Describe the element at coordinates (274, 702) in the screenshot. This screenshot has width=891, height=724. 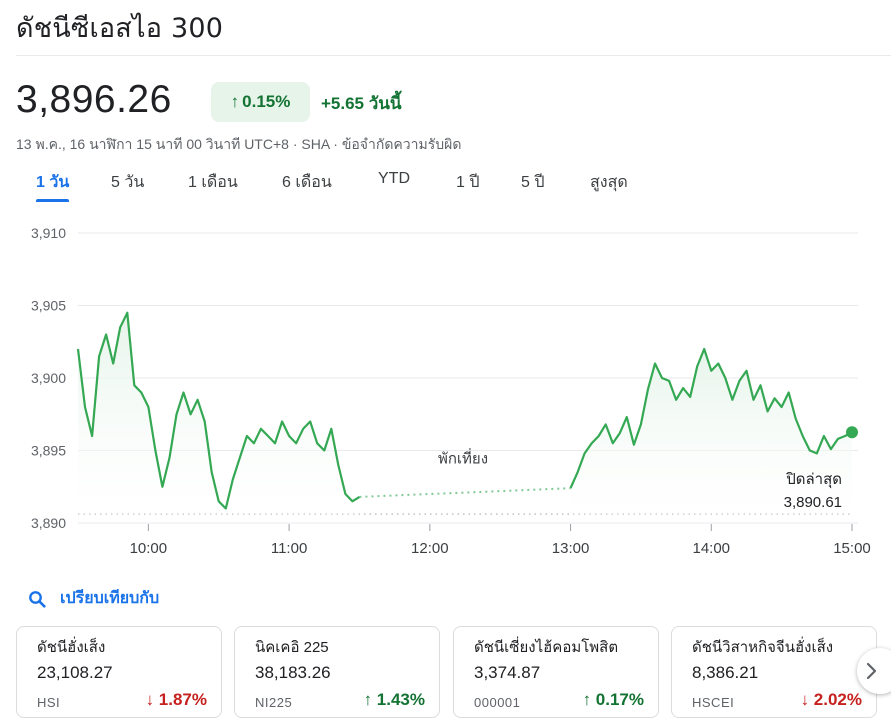
I see `card-symbol: NI225` at that location.